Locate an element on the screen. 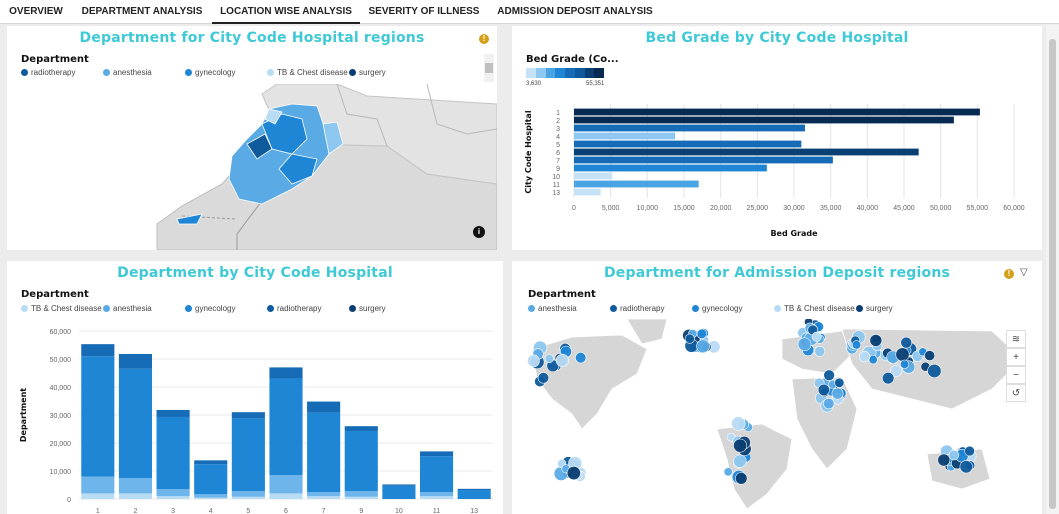 The image size is (1059, 514). legend-scrollbar-thumb is located at coordinates (489, 68).